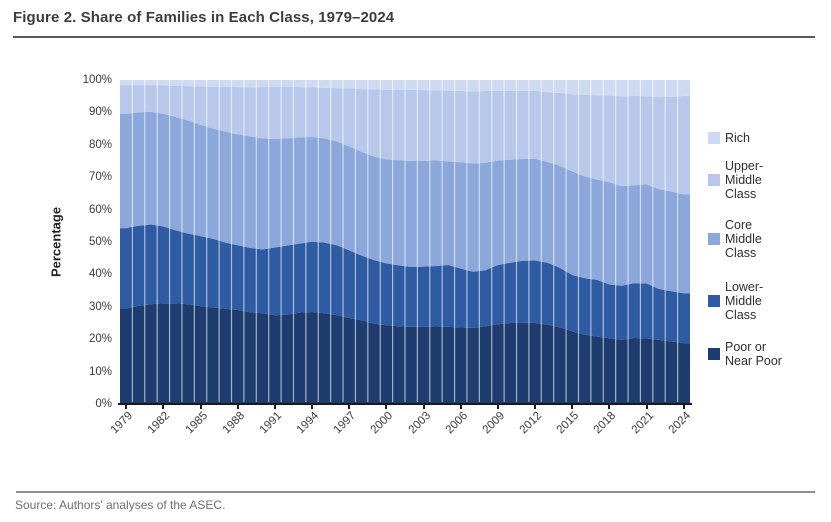 Image resolution: width=831 pixels, height=522 pixels. What do you see at coordinates (743, 239) in the screenshot?
I see `legend-label: Core Middle Class` at bounding box center [743, 239].